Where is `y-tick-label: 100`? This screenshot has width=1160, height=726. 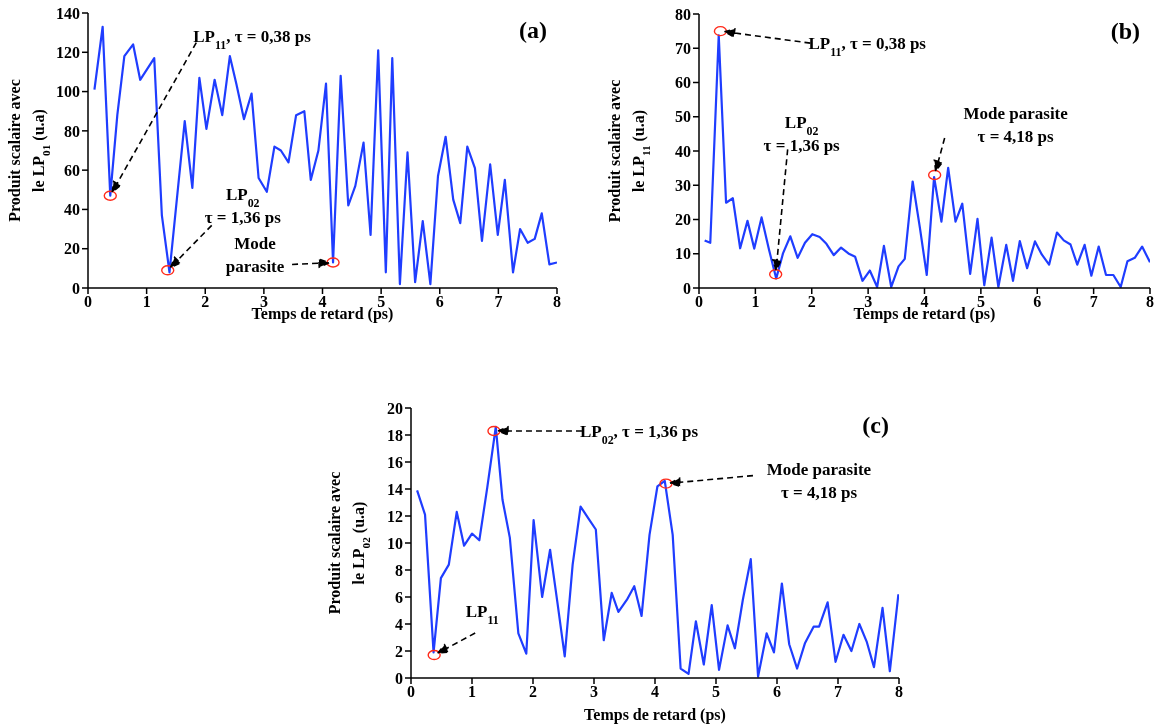
y-tick-label: 100 is located at coordinates (68, 92).